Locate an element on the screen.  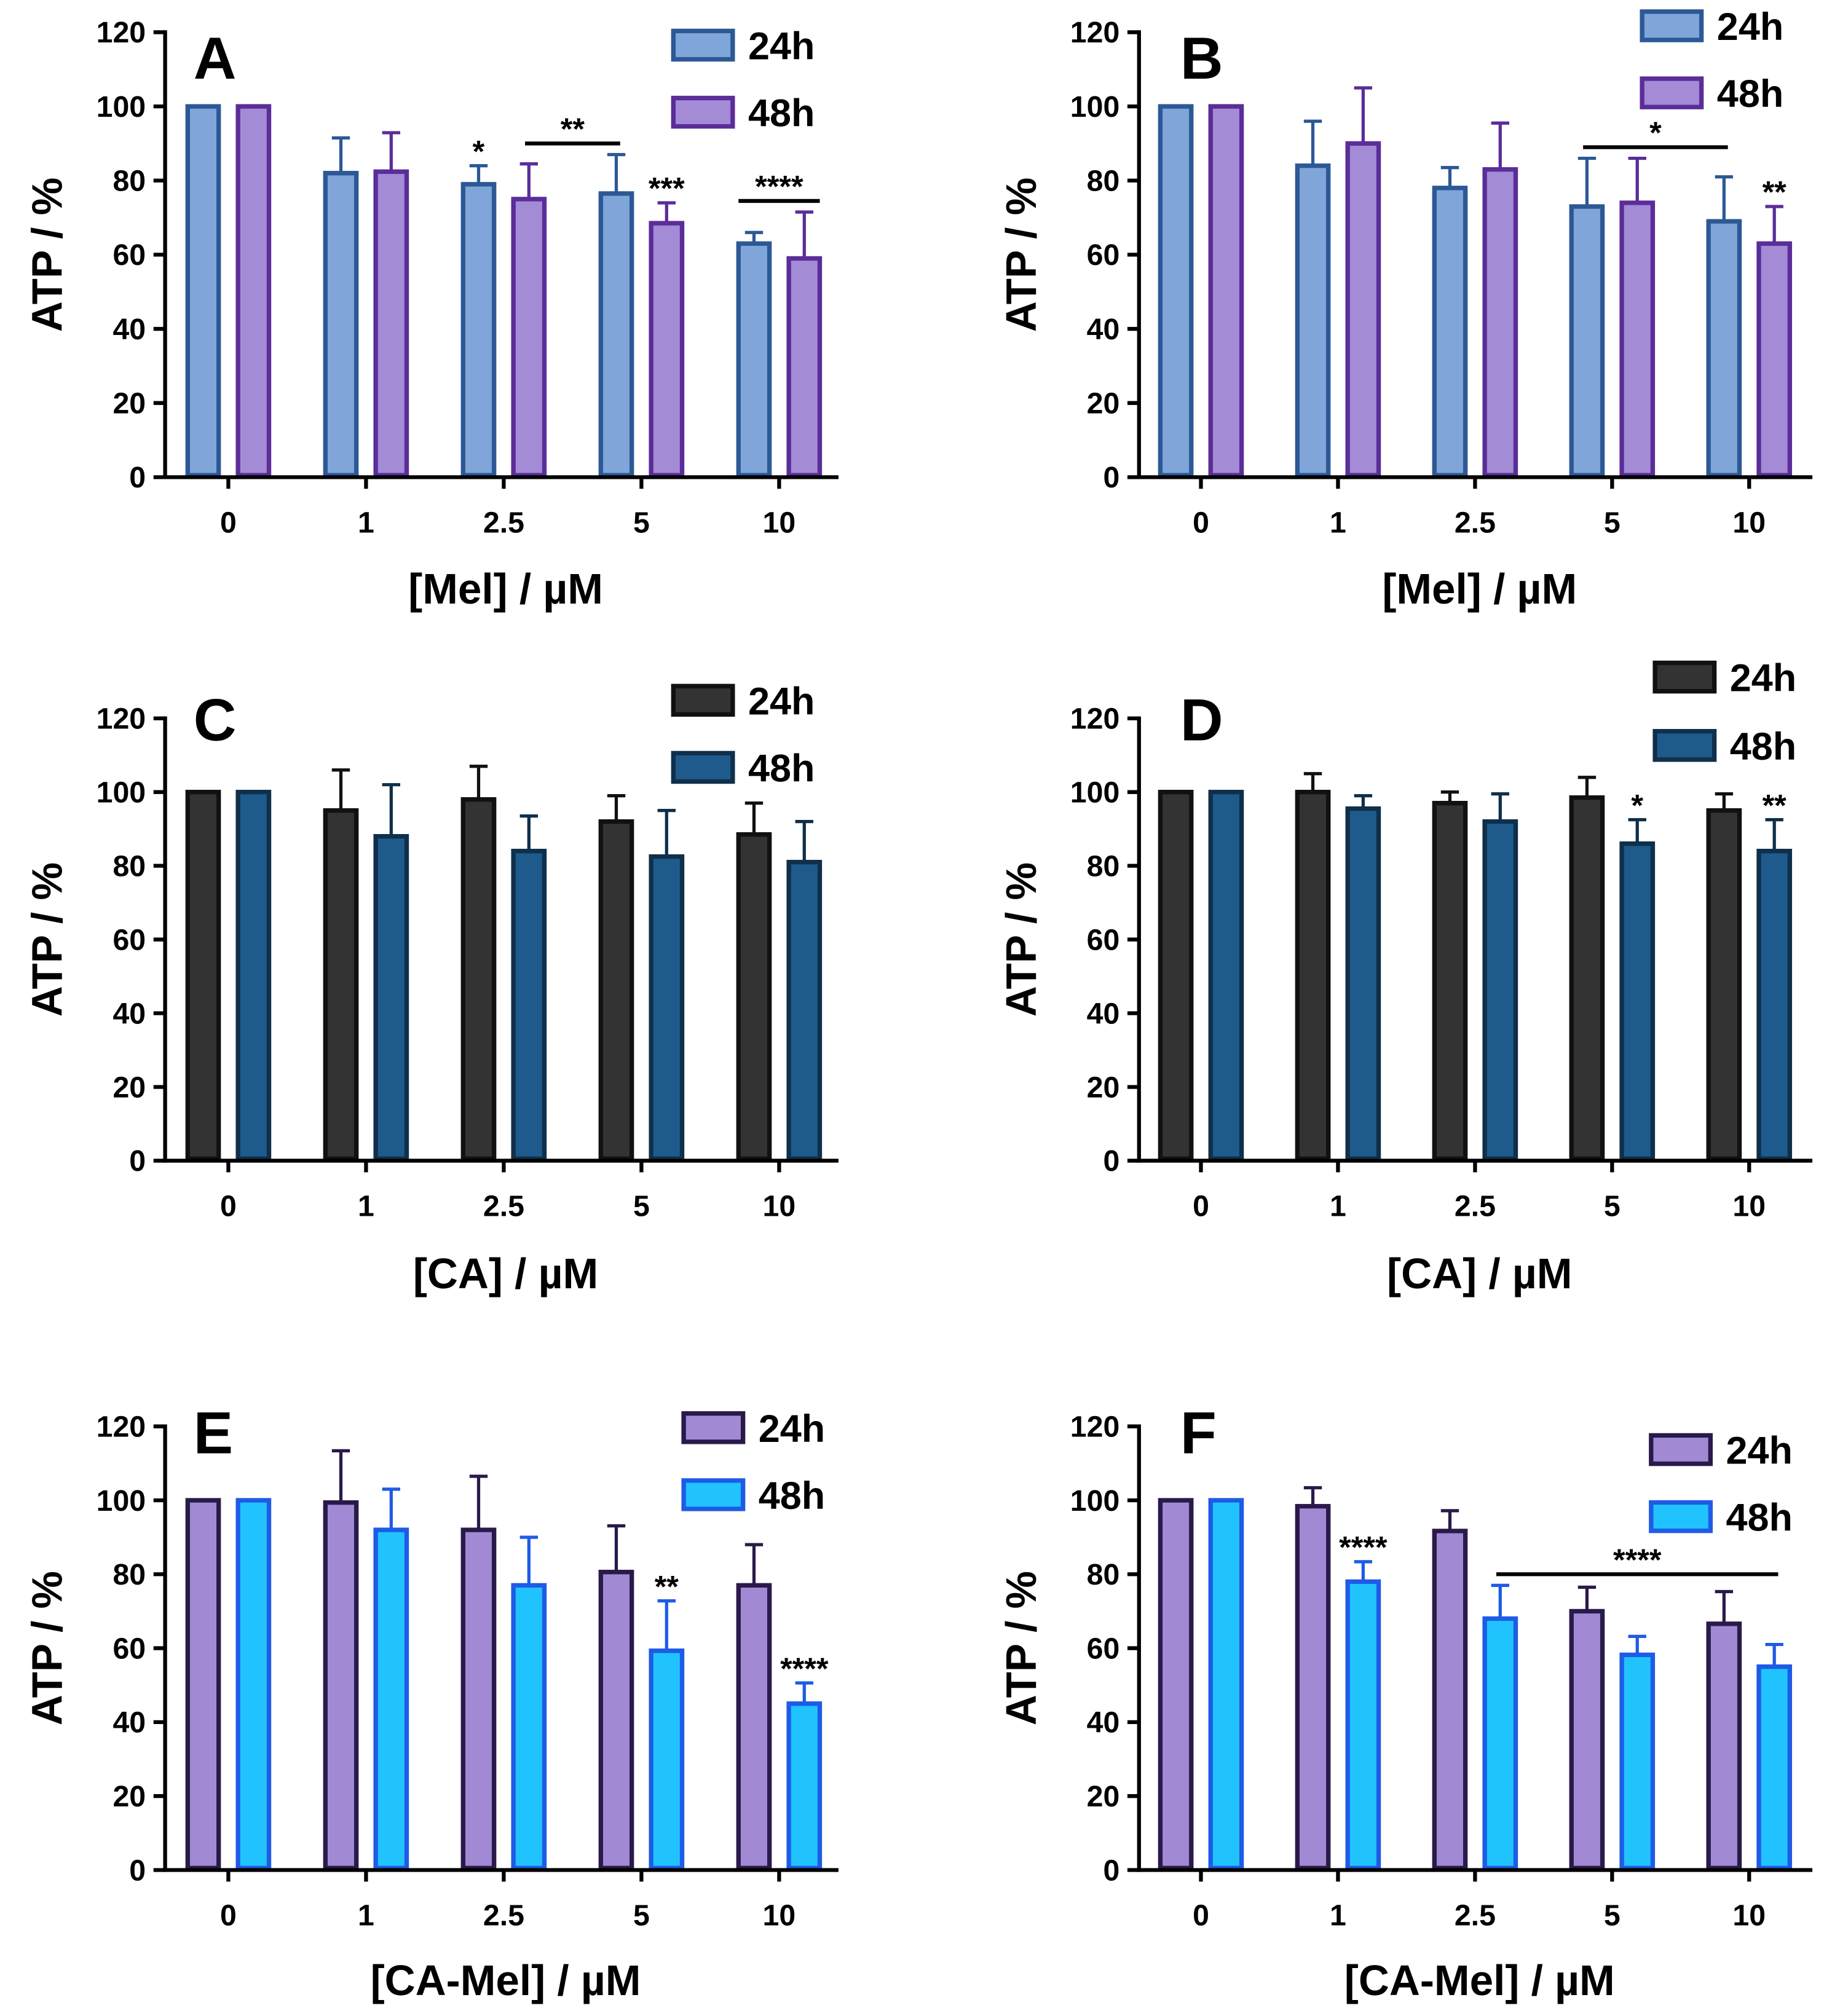
significance-label: *** is located at coordinates (667, 188).